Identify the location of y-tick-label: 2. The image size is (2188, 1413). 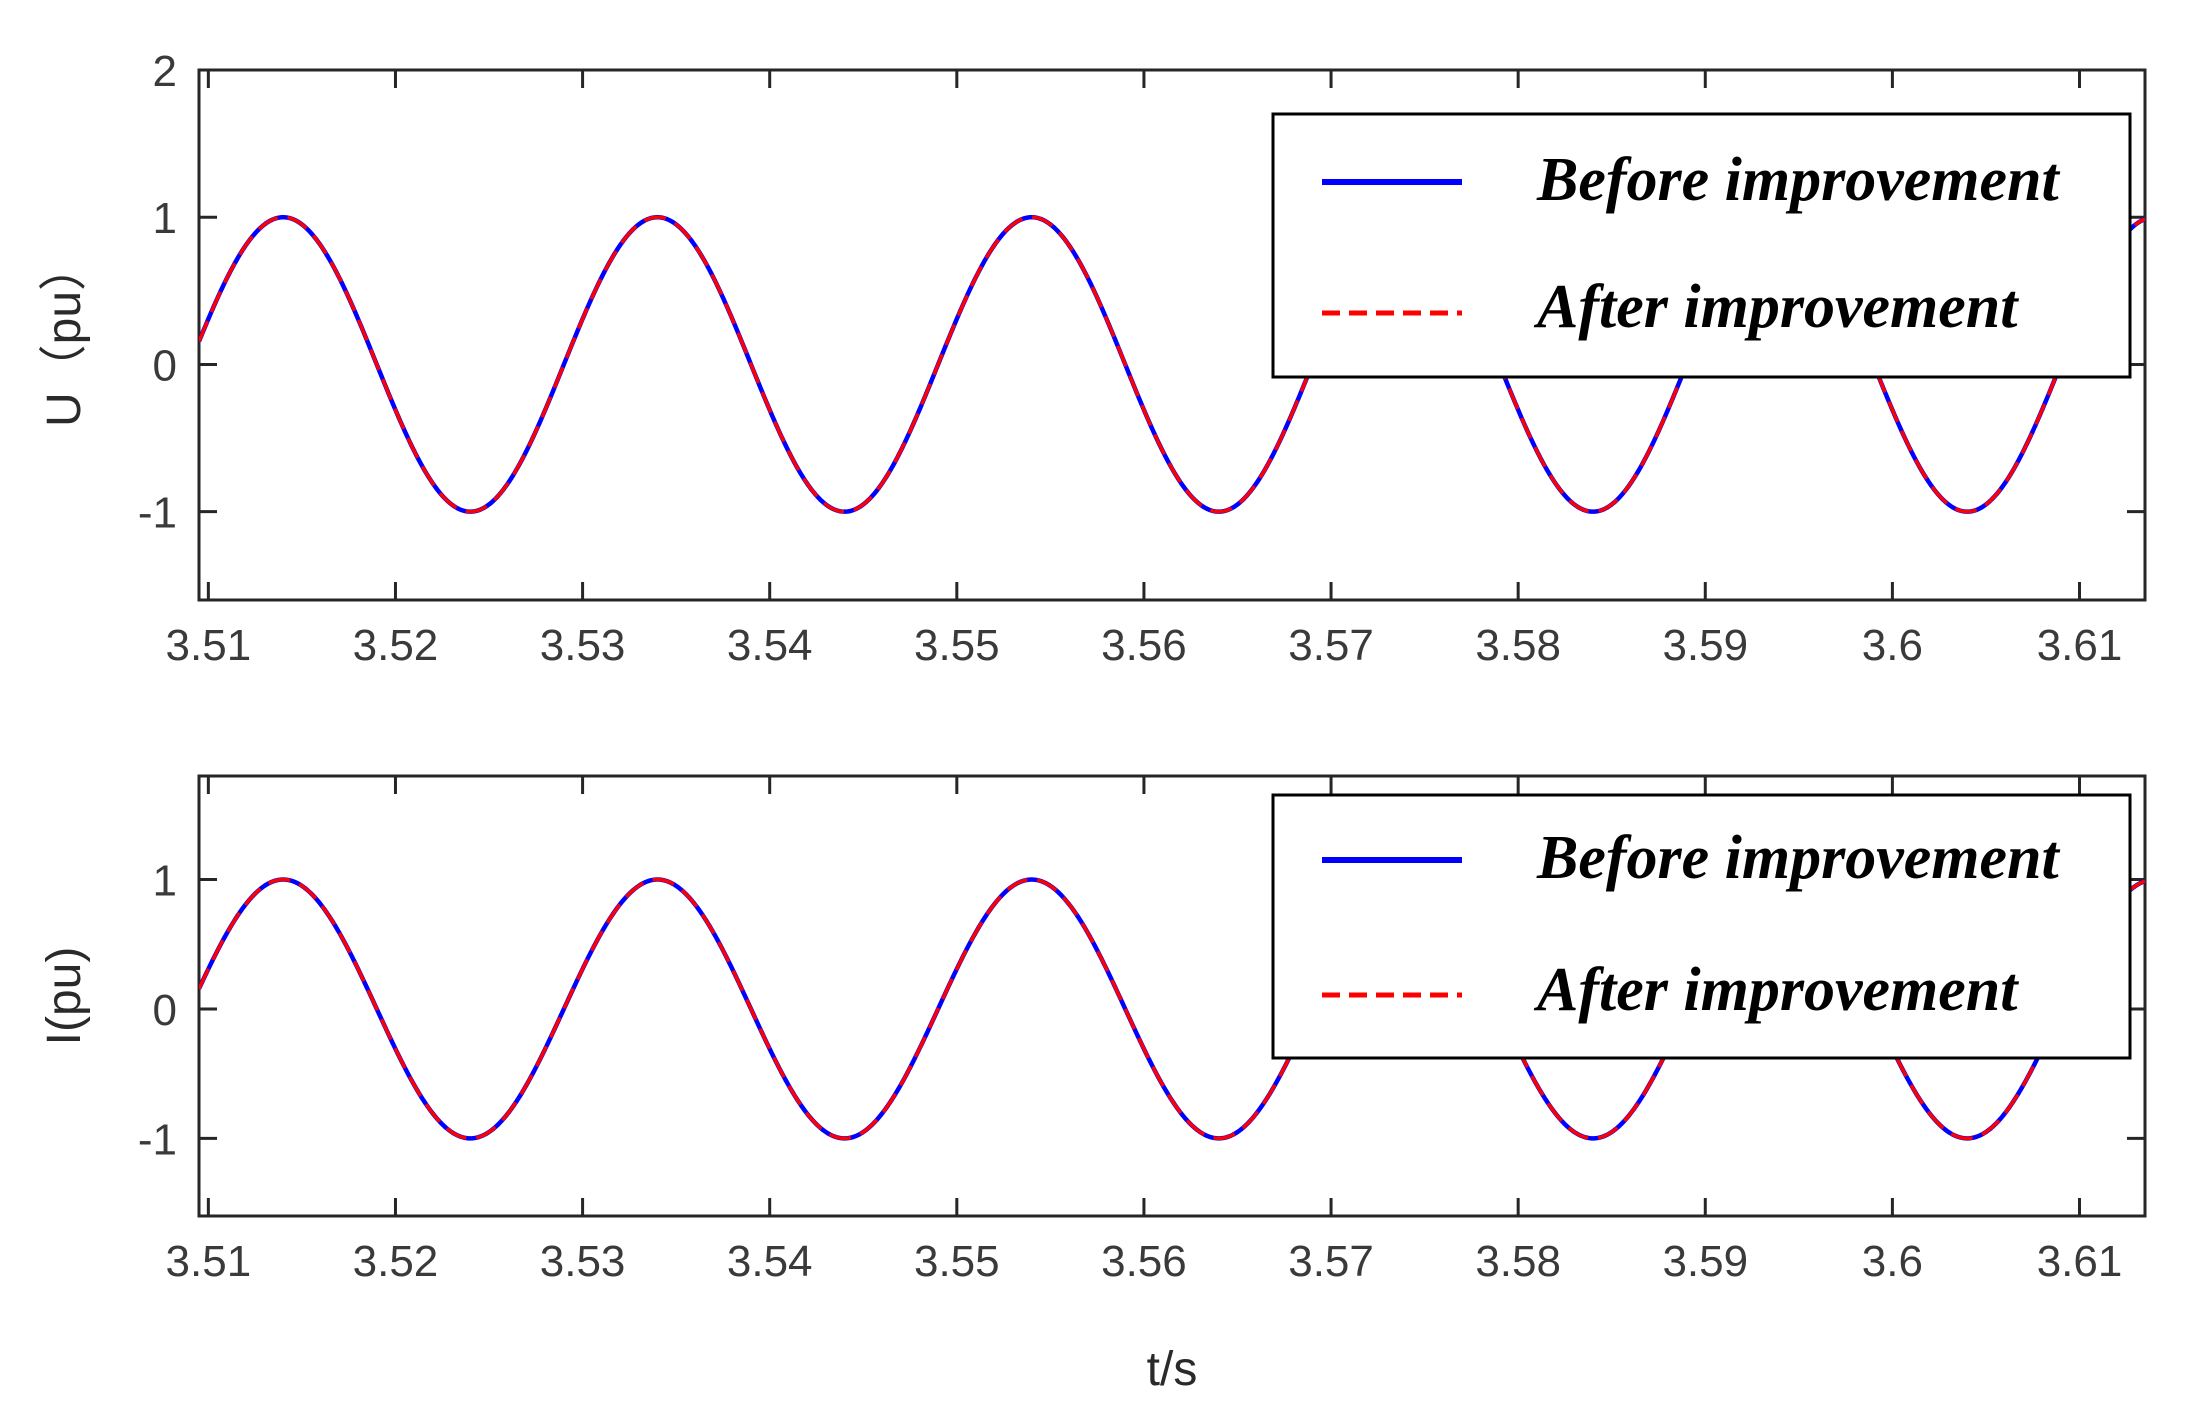
(165, 71).